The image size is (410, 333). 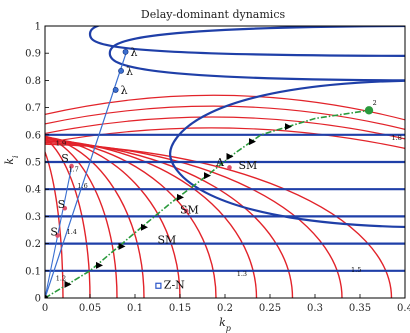 What do you see at coordinates (189, 210) in the screenshot?
I see `annotation-6: SM` at bounding box center [189, 210].